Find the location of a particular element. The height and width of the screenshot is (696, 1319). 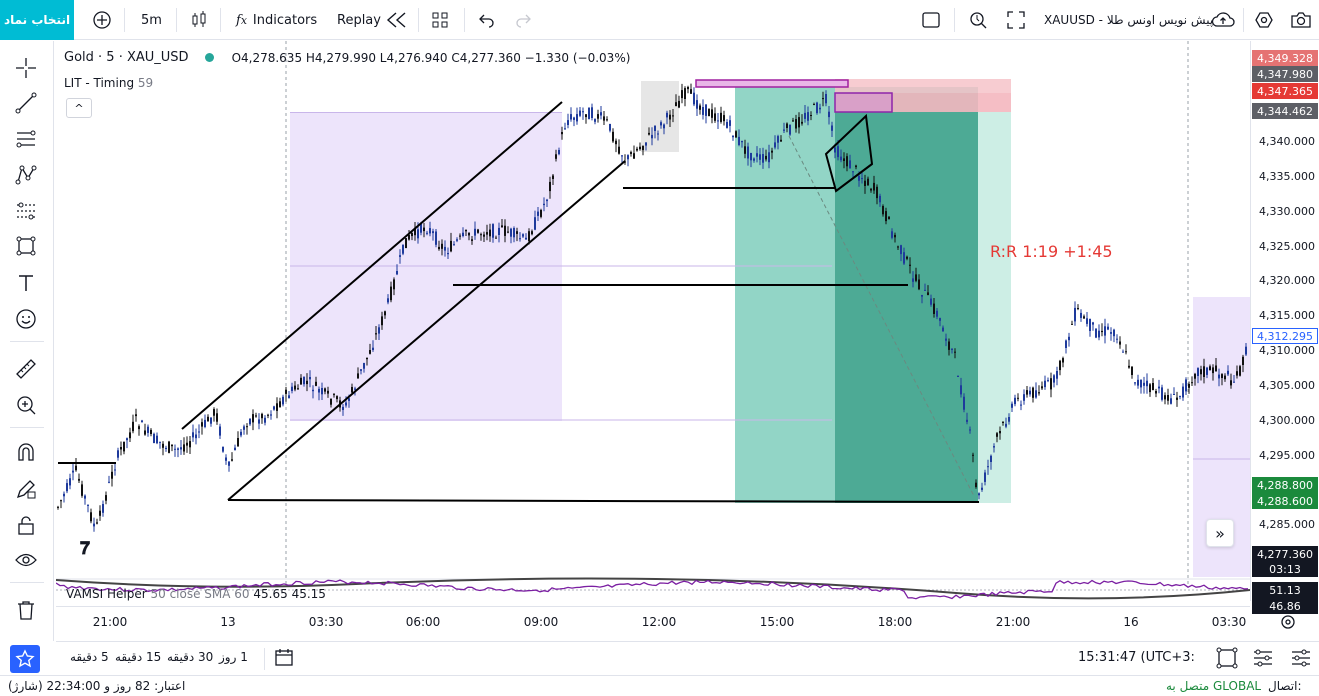

favorites-button is located at coordinates (25, 659).